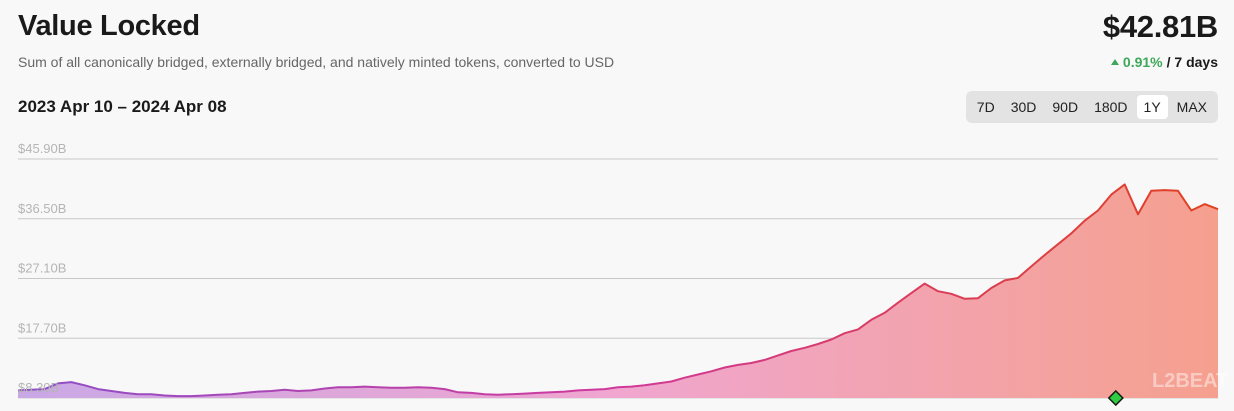 The height and width of the screenshot is (411, 1234). Describe the element at coordinates (1023, 107) in the screenshot. I see `tab-30d: 30D` at that location.